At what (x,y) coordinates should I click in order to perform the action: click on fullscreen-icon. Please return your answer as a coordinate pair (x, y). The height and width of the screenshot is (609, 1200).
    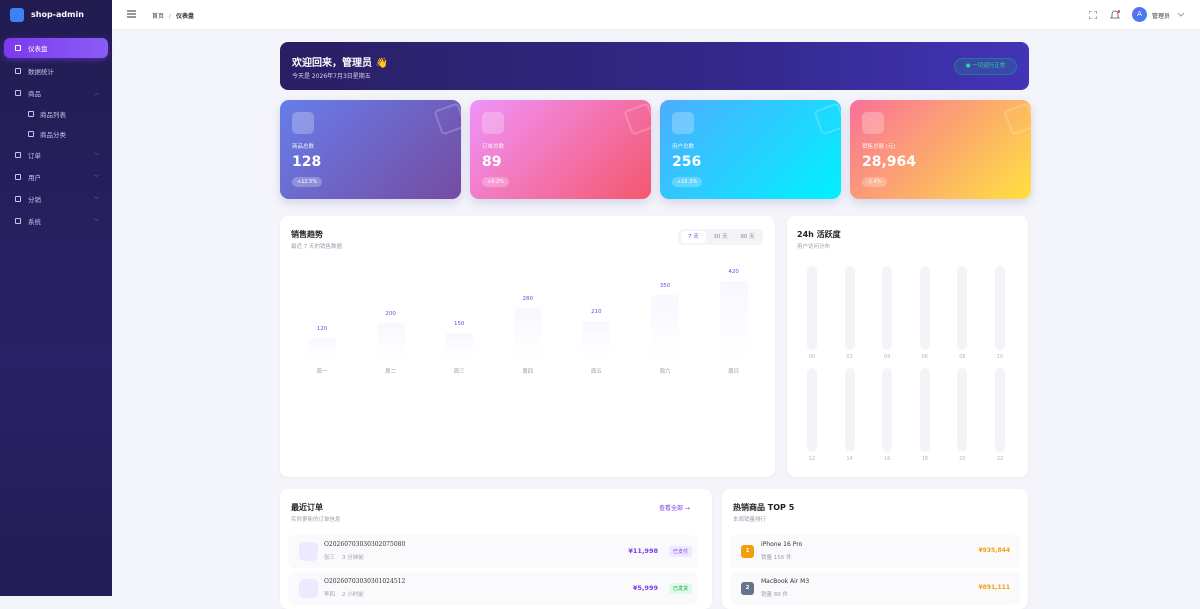
    Looking at the image, I should click on (1093, 15).